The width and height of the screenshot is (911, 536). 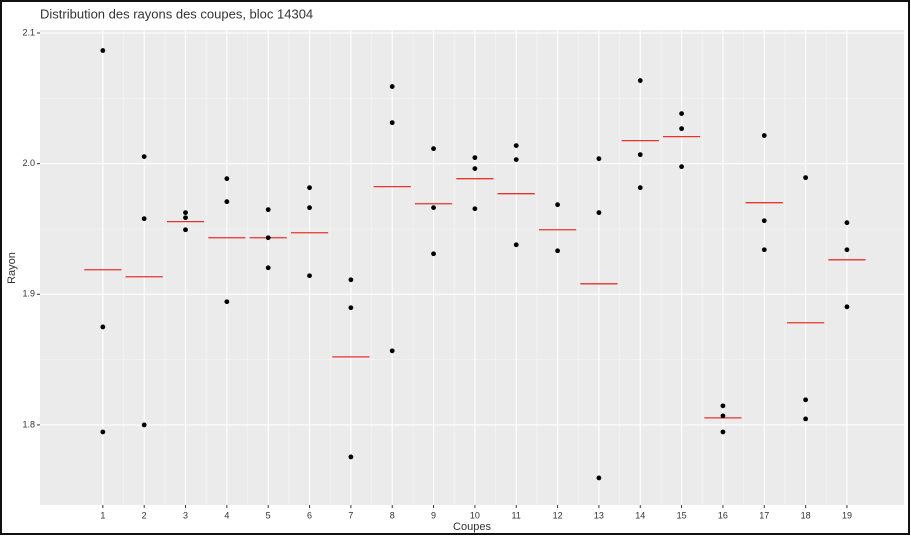 What do you see at coordinates (475, 515) in the screenshot?
I see `x-tick-label: 10` at bounding box center [475, 515].